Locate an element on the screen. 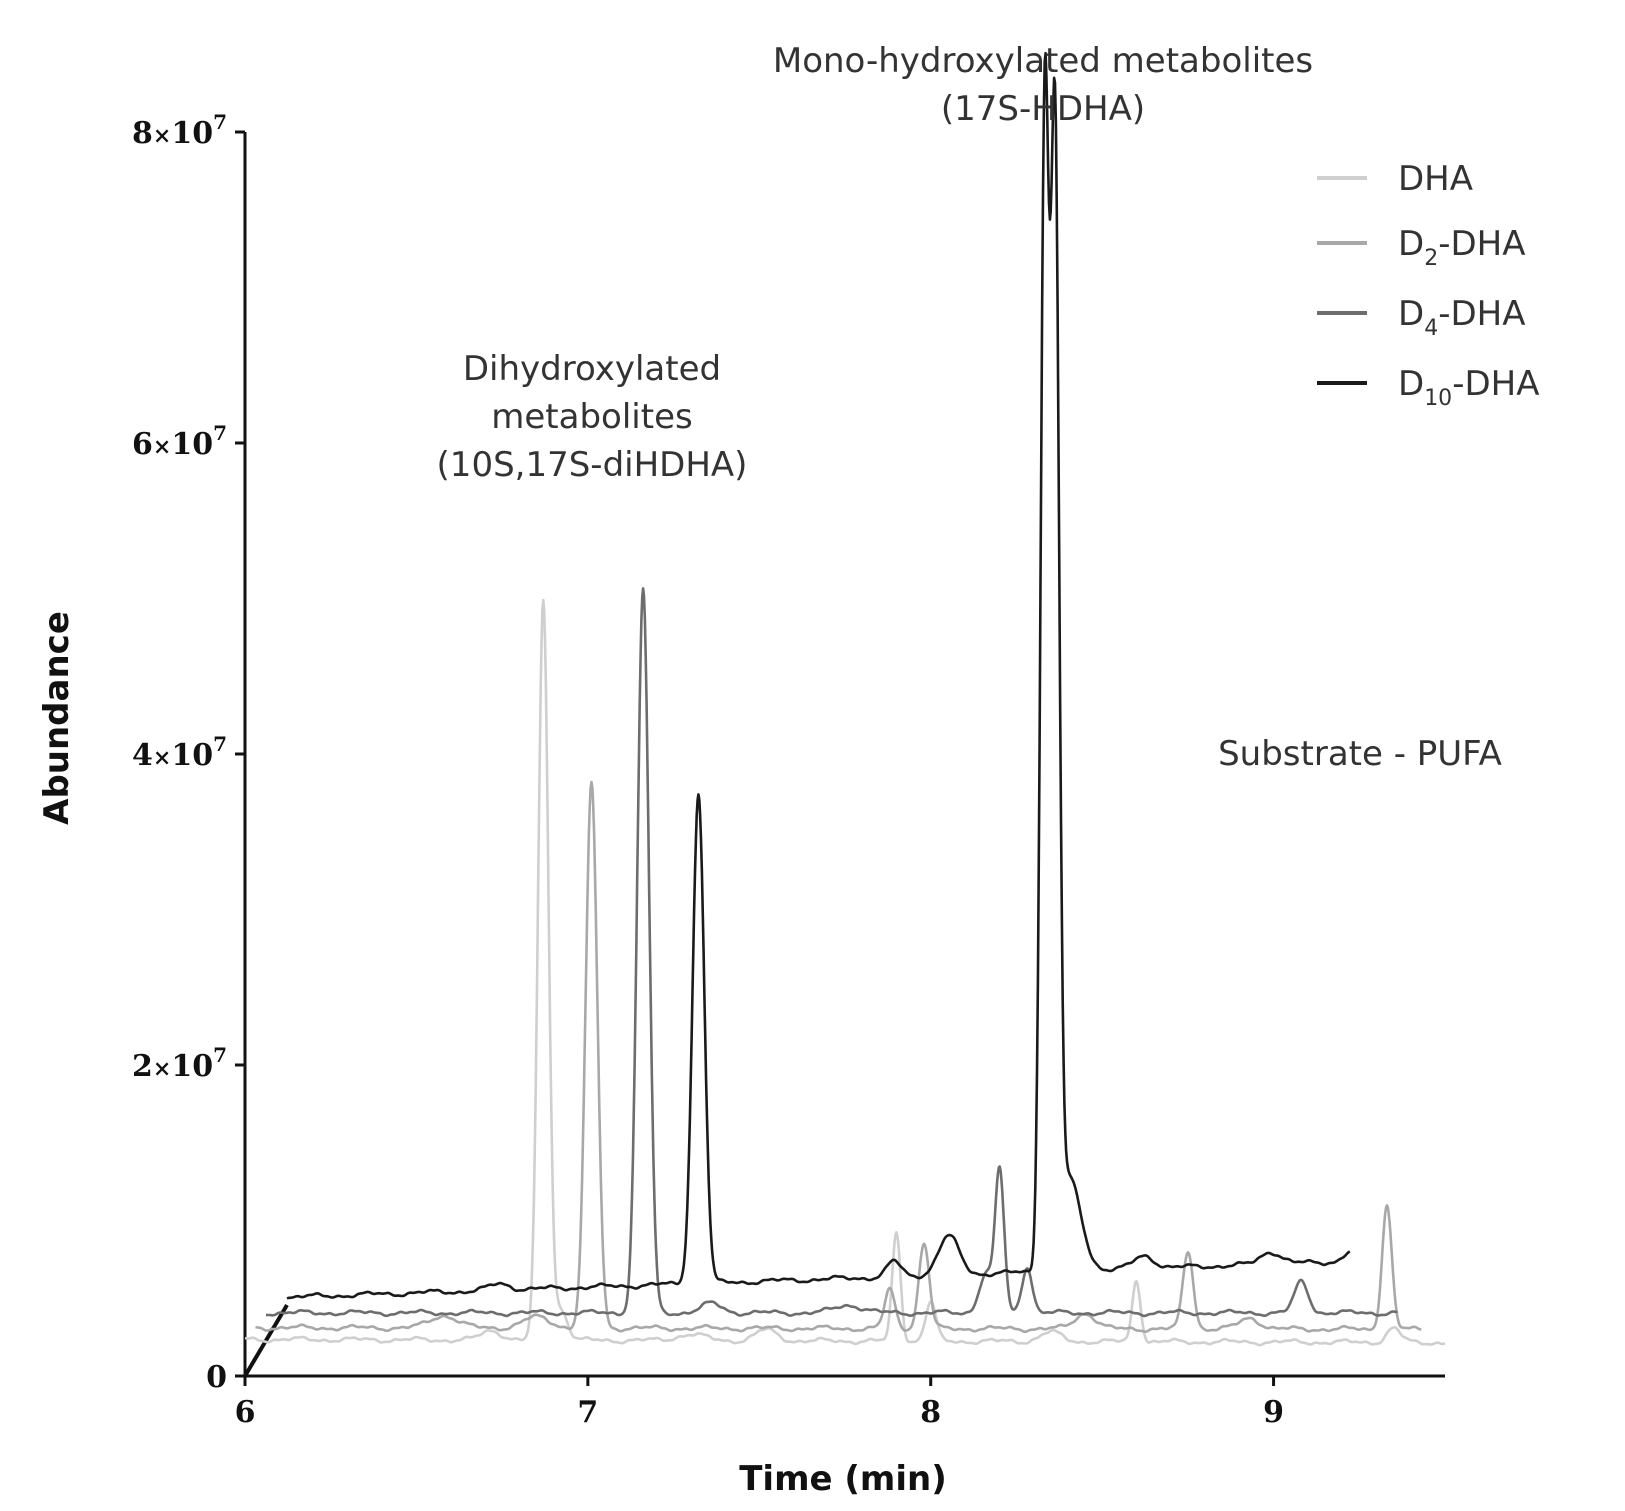 The width and height of the screenshot is (1625, 1511). y-tick-label-2: 4×10⁷ is located at coordinates (179, 752).